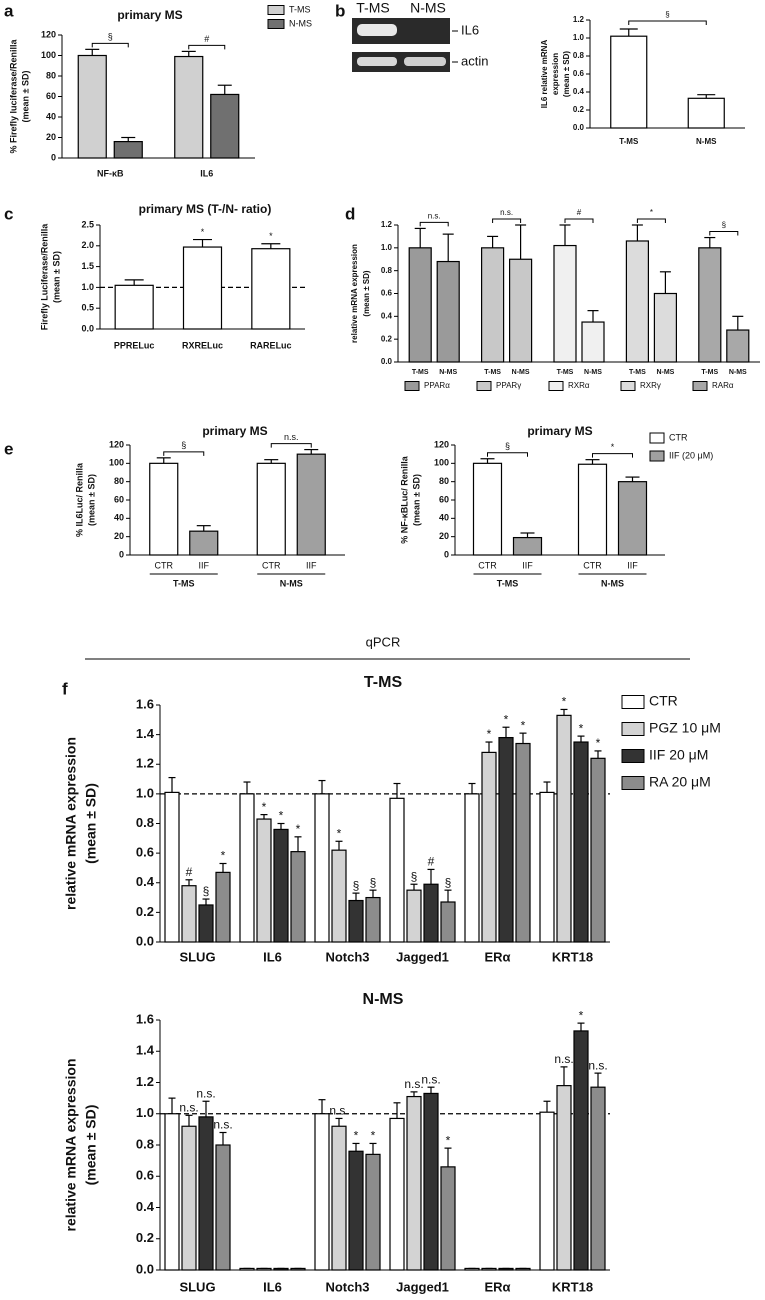 Image resolution: width=765 pixels, height=1300 pixels. Describe the element at coordinates (110, 173) in the screenshot. I see `x-tick-label: NF-κB` at that location.